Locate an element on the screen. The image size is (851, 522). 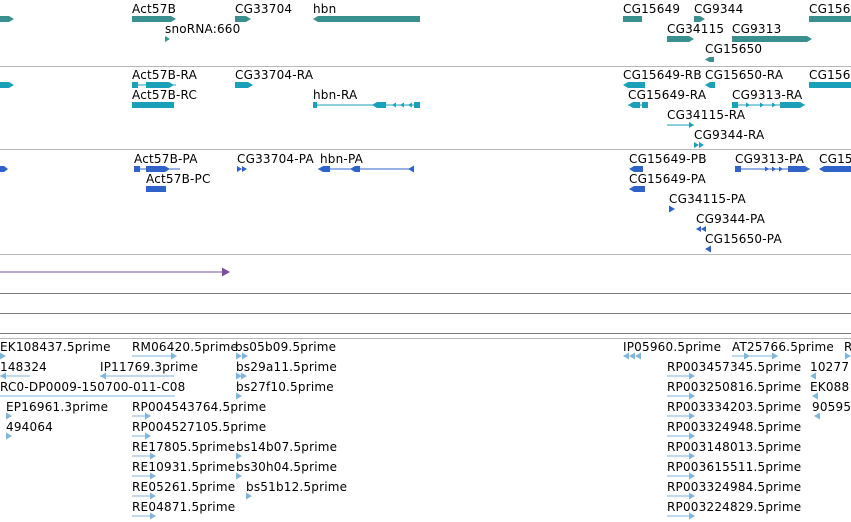
transcript-label-cg9344-ra: CG9344-RA is located at coordinates (729, 135).